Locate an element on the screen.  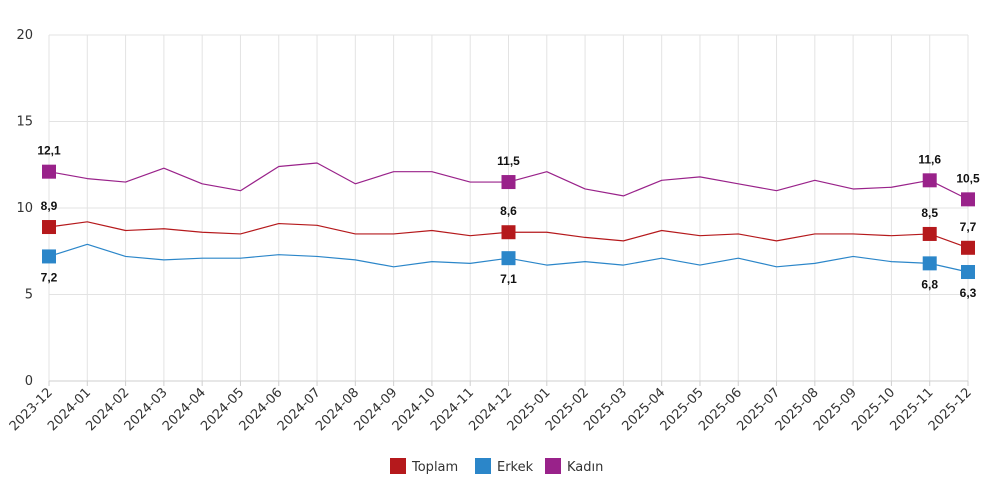
legend-swatch-erkek is located at coordinates (483, 466).